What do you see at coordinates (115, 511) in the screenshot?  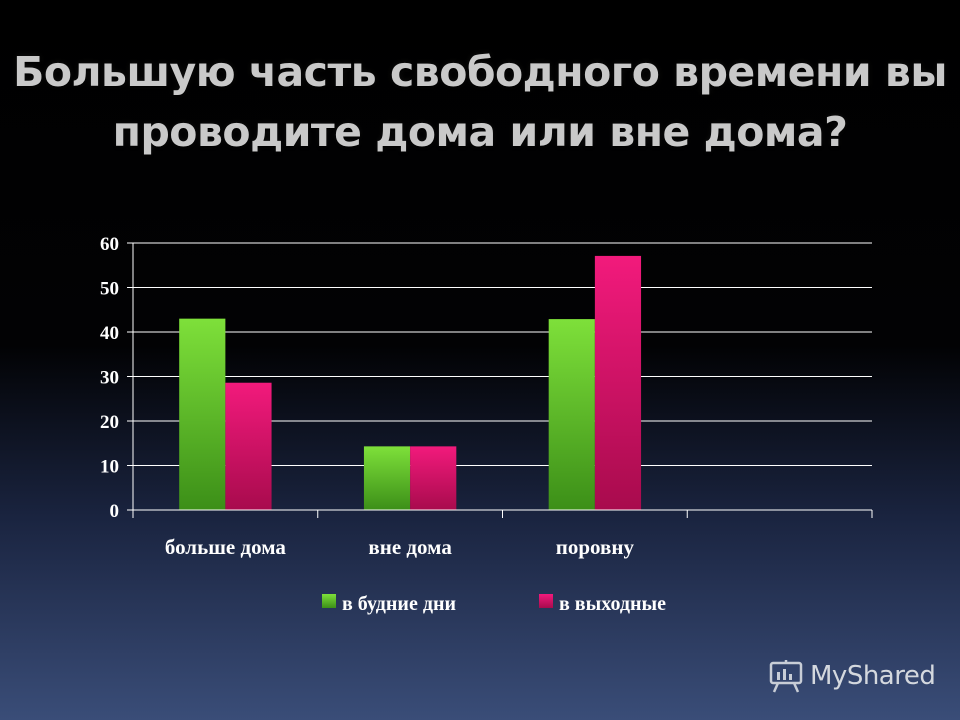 I see `y-tick-label: 0` at bounding box center [115, 511].